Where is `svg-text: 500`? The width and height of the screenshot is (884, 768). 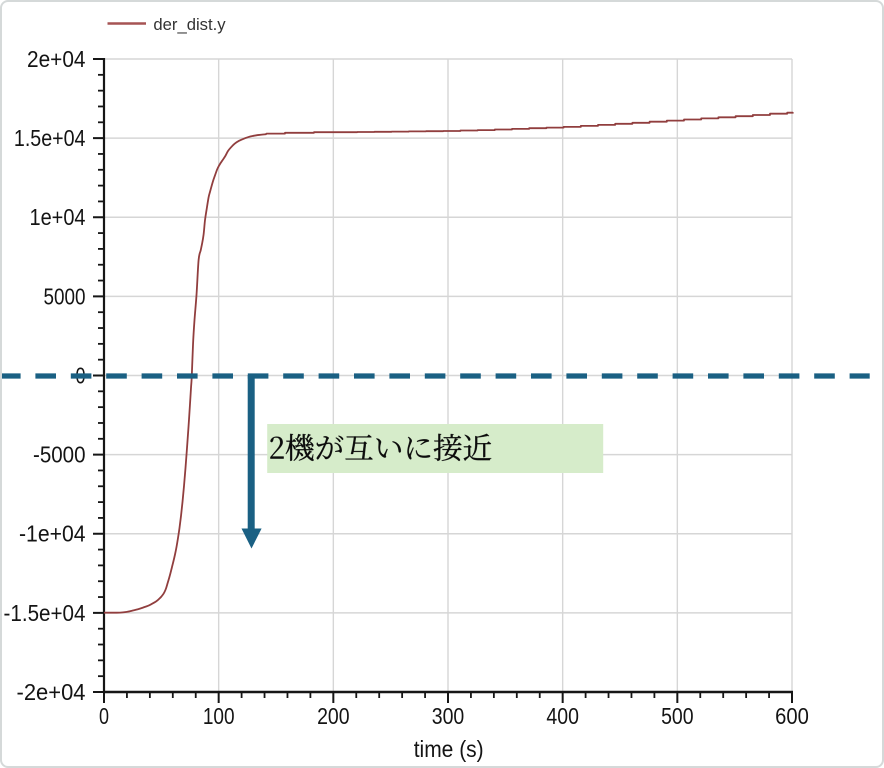
svg-text: 500 is located at coordinates (677, 716).